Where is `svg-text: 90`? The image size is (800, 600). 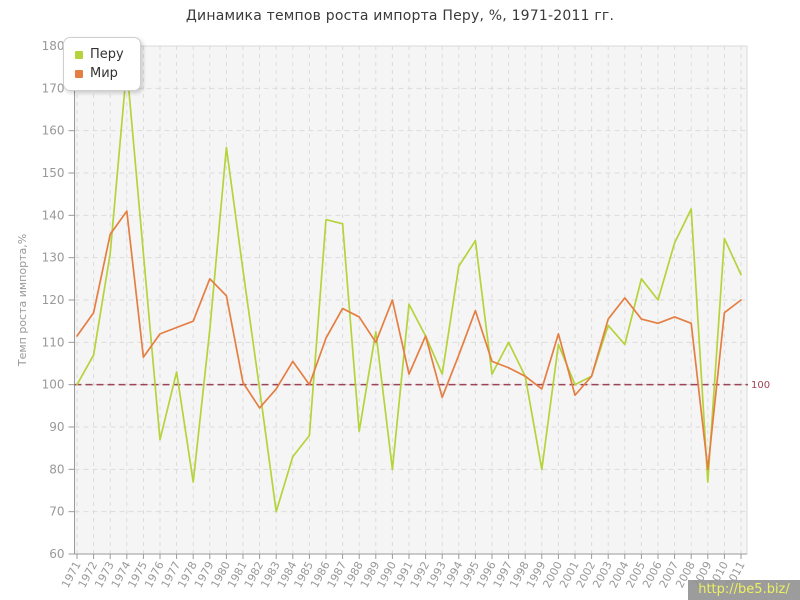 svg-text: 90 is located at coordinates (56, 427).